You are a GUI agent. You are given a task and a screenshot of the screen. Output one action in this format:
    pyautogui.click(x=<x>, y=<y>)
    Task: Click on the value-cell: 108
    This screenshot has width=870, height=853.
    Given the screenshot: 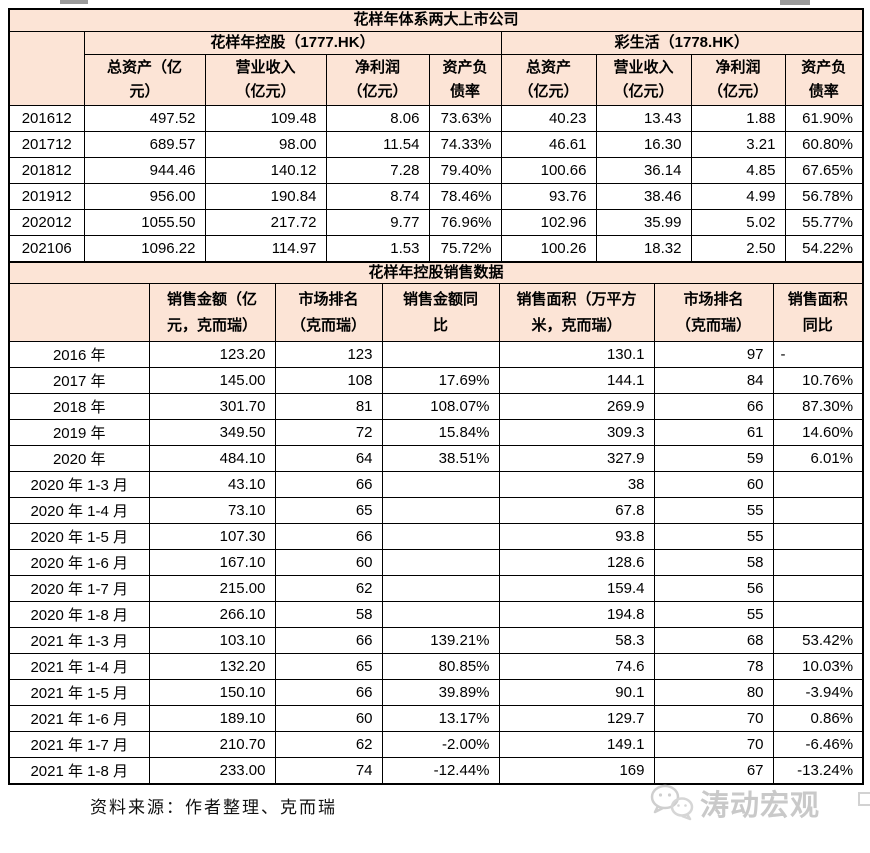 What is the action you would take?
    pyautogui.click(x=328, y=380)
    